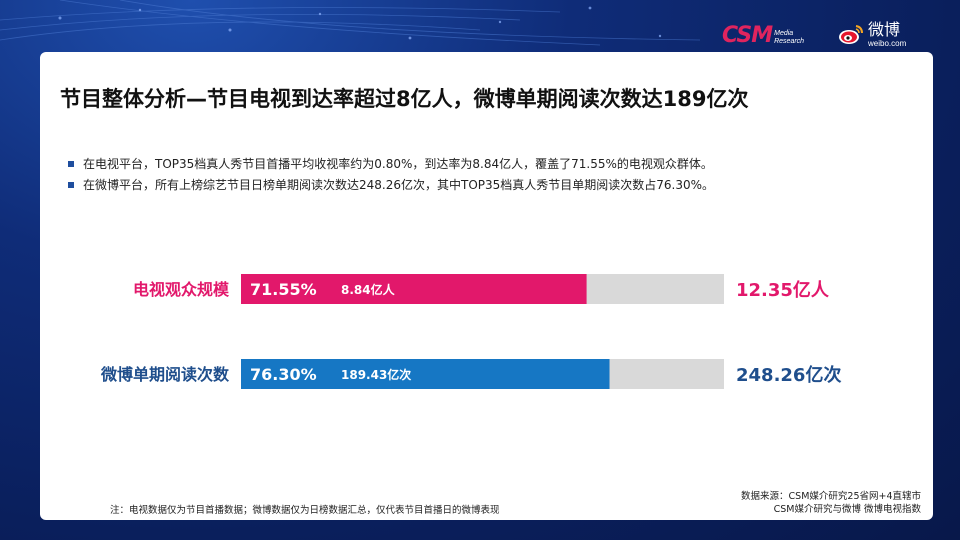  What do you see at coordinates (165, 374) in the screenshot?
I see `category-label: 微博单期阅读次数` at bounding box center [165, 374].